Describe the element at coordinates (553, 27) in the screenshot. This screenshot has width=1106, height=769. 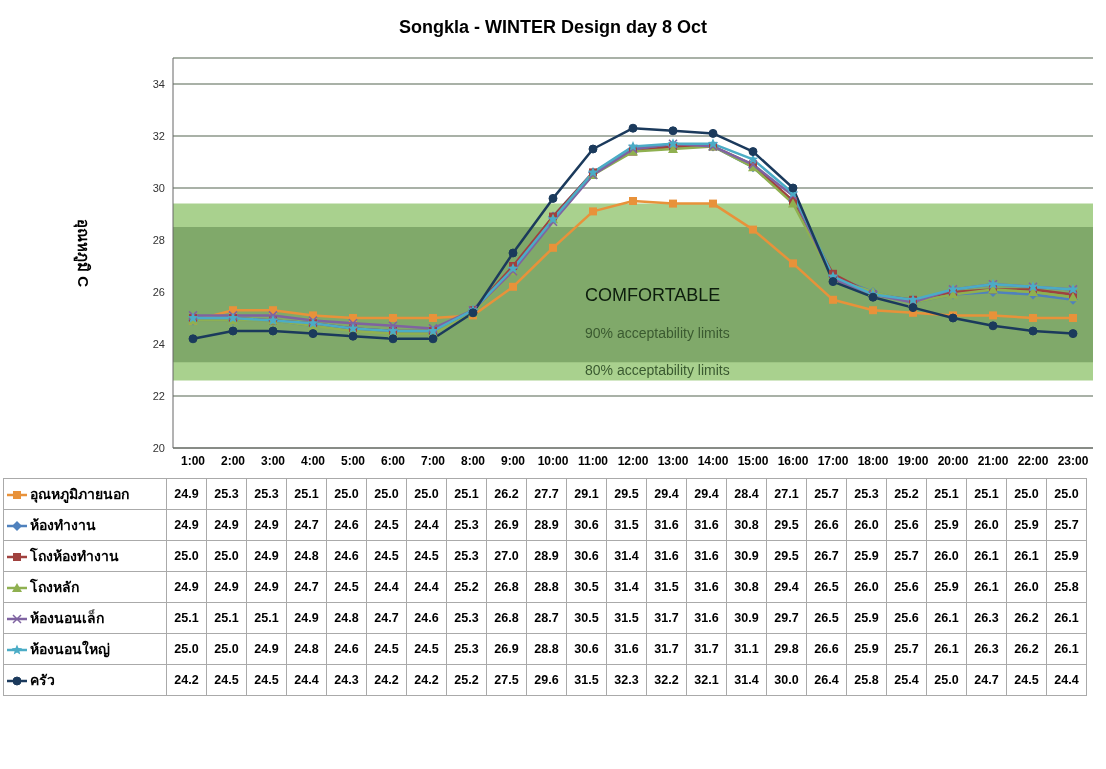
I see `chart-title: Songkla - WINTER Design day 8 Oct` at that location.